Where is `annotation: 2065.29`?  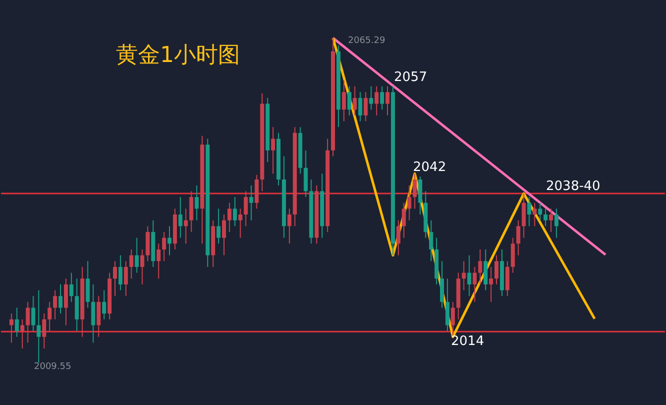
annotation: 2065.29 is located at coordinates (367, 41).